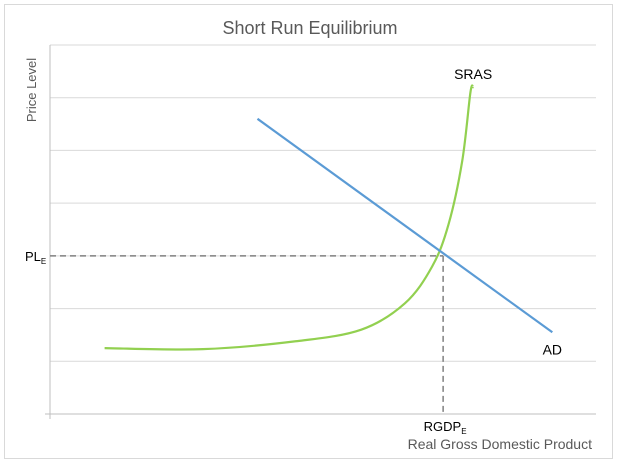  I want to click on y-axis-label: Price Level, so click(31, 90).